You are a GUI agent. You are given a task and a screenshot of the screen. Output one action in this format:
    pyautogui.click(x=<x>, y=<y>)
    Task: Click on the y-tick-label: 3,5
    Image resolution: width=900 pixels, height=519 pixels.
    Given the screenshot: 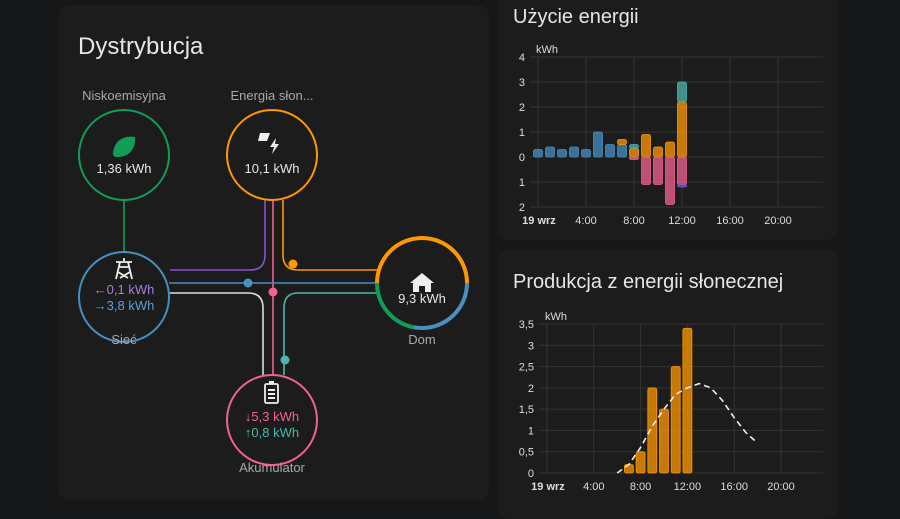 What is the action you would take?
    pyautogui.click(x=526, y=325)
    